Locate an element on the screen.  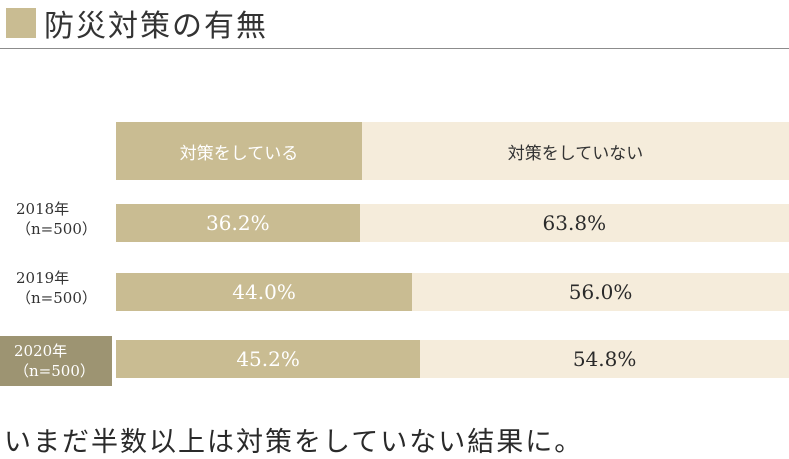
bar-not-doing: 56.0% is located at coordinates (600, 292).